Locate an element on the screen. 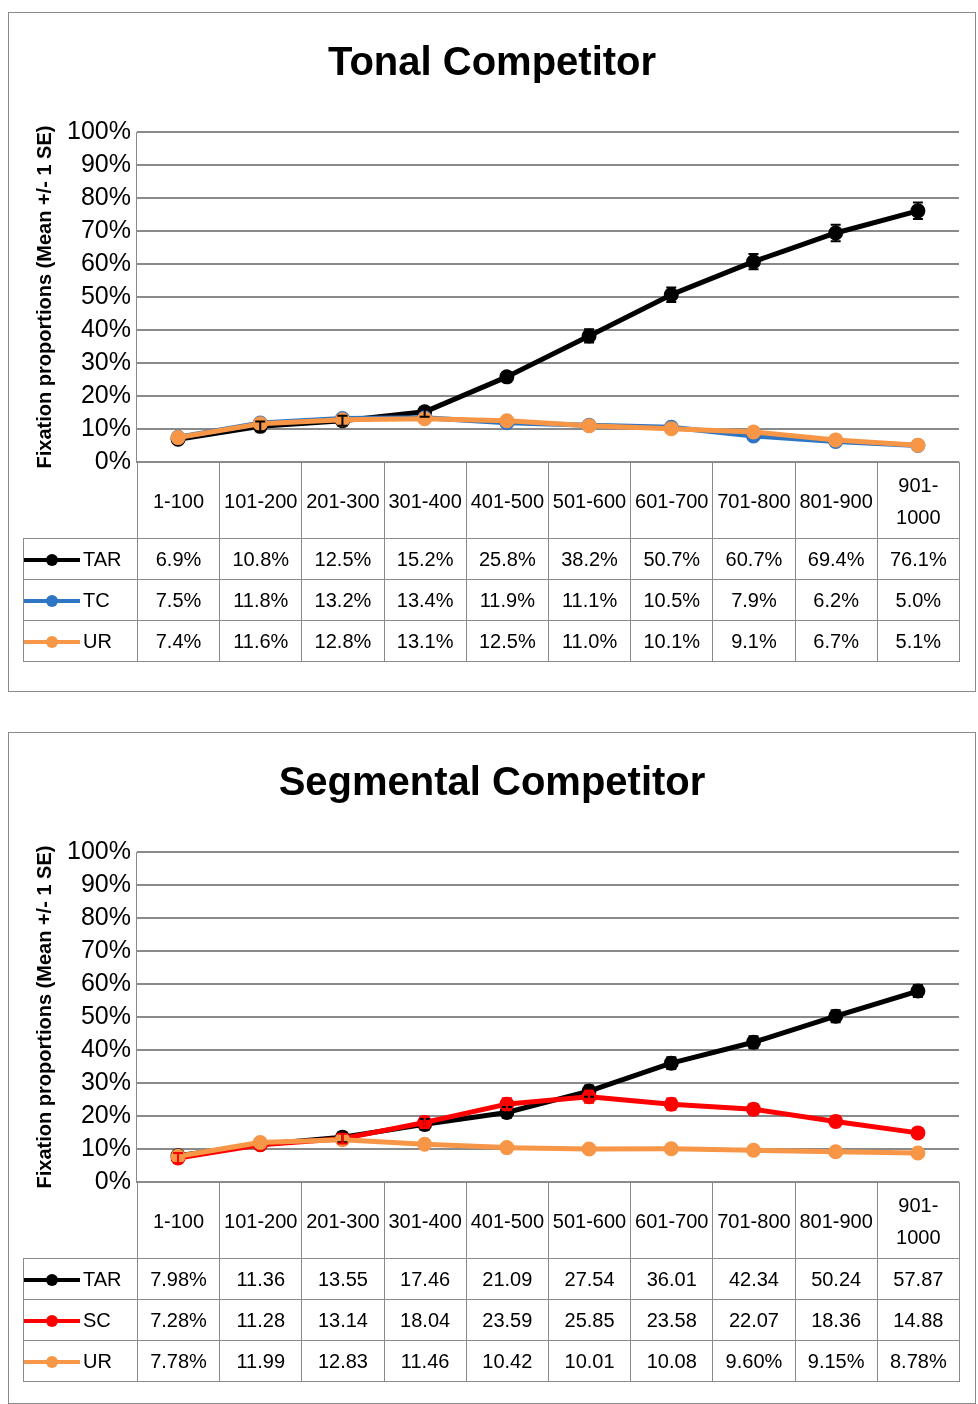  data-label: 10.1% is located at coordinates (671, 641).